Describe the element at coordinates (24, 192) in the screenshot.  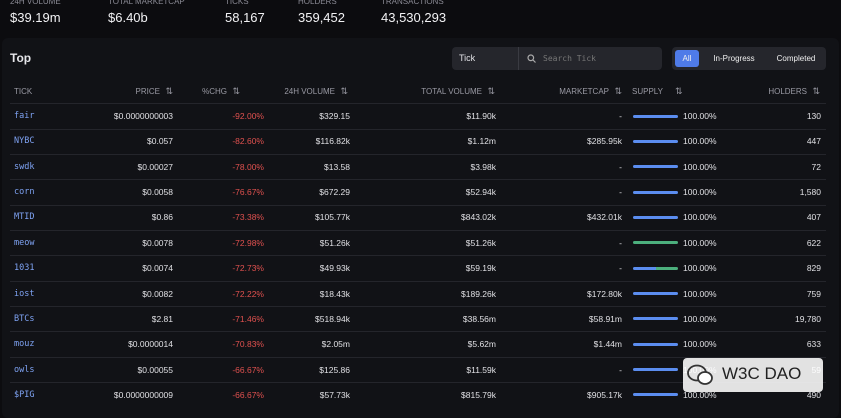
I see `tick-link: corn` at that location.